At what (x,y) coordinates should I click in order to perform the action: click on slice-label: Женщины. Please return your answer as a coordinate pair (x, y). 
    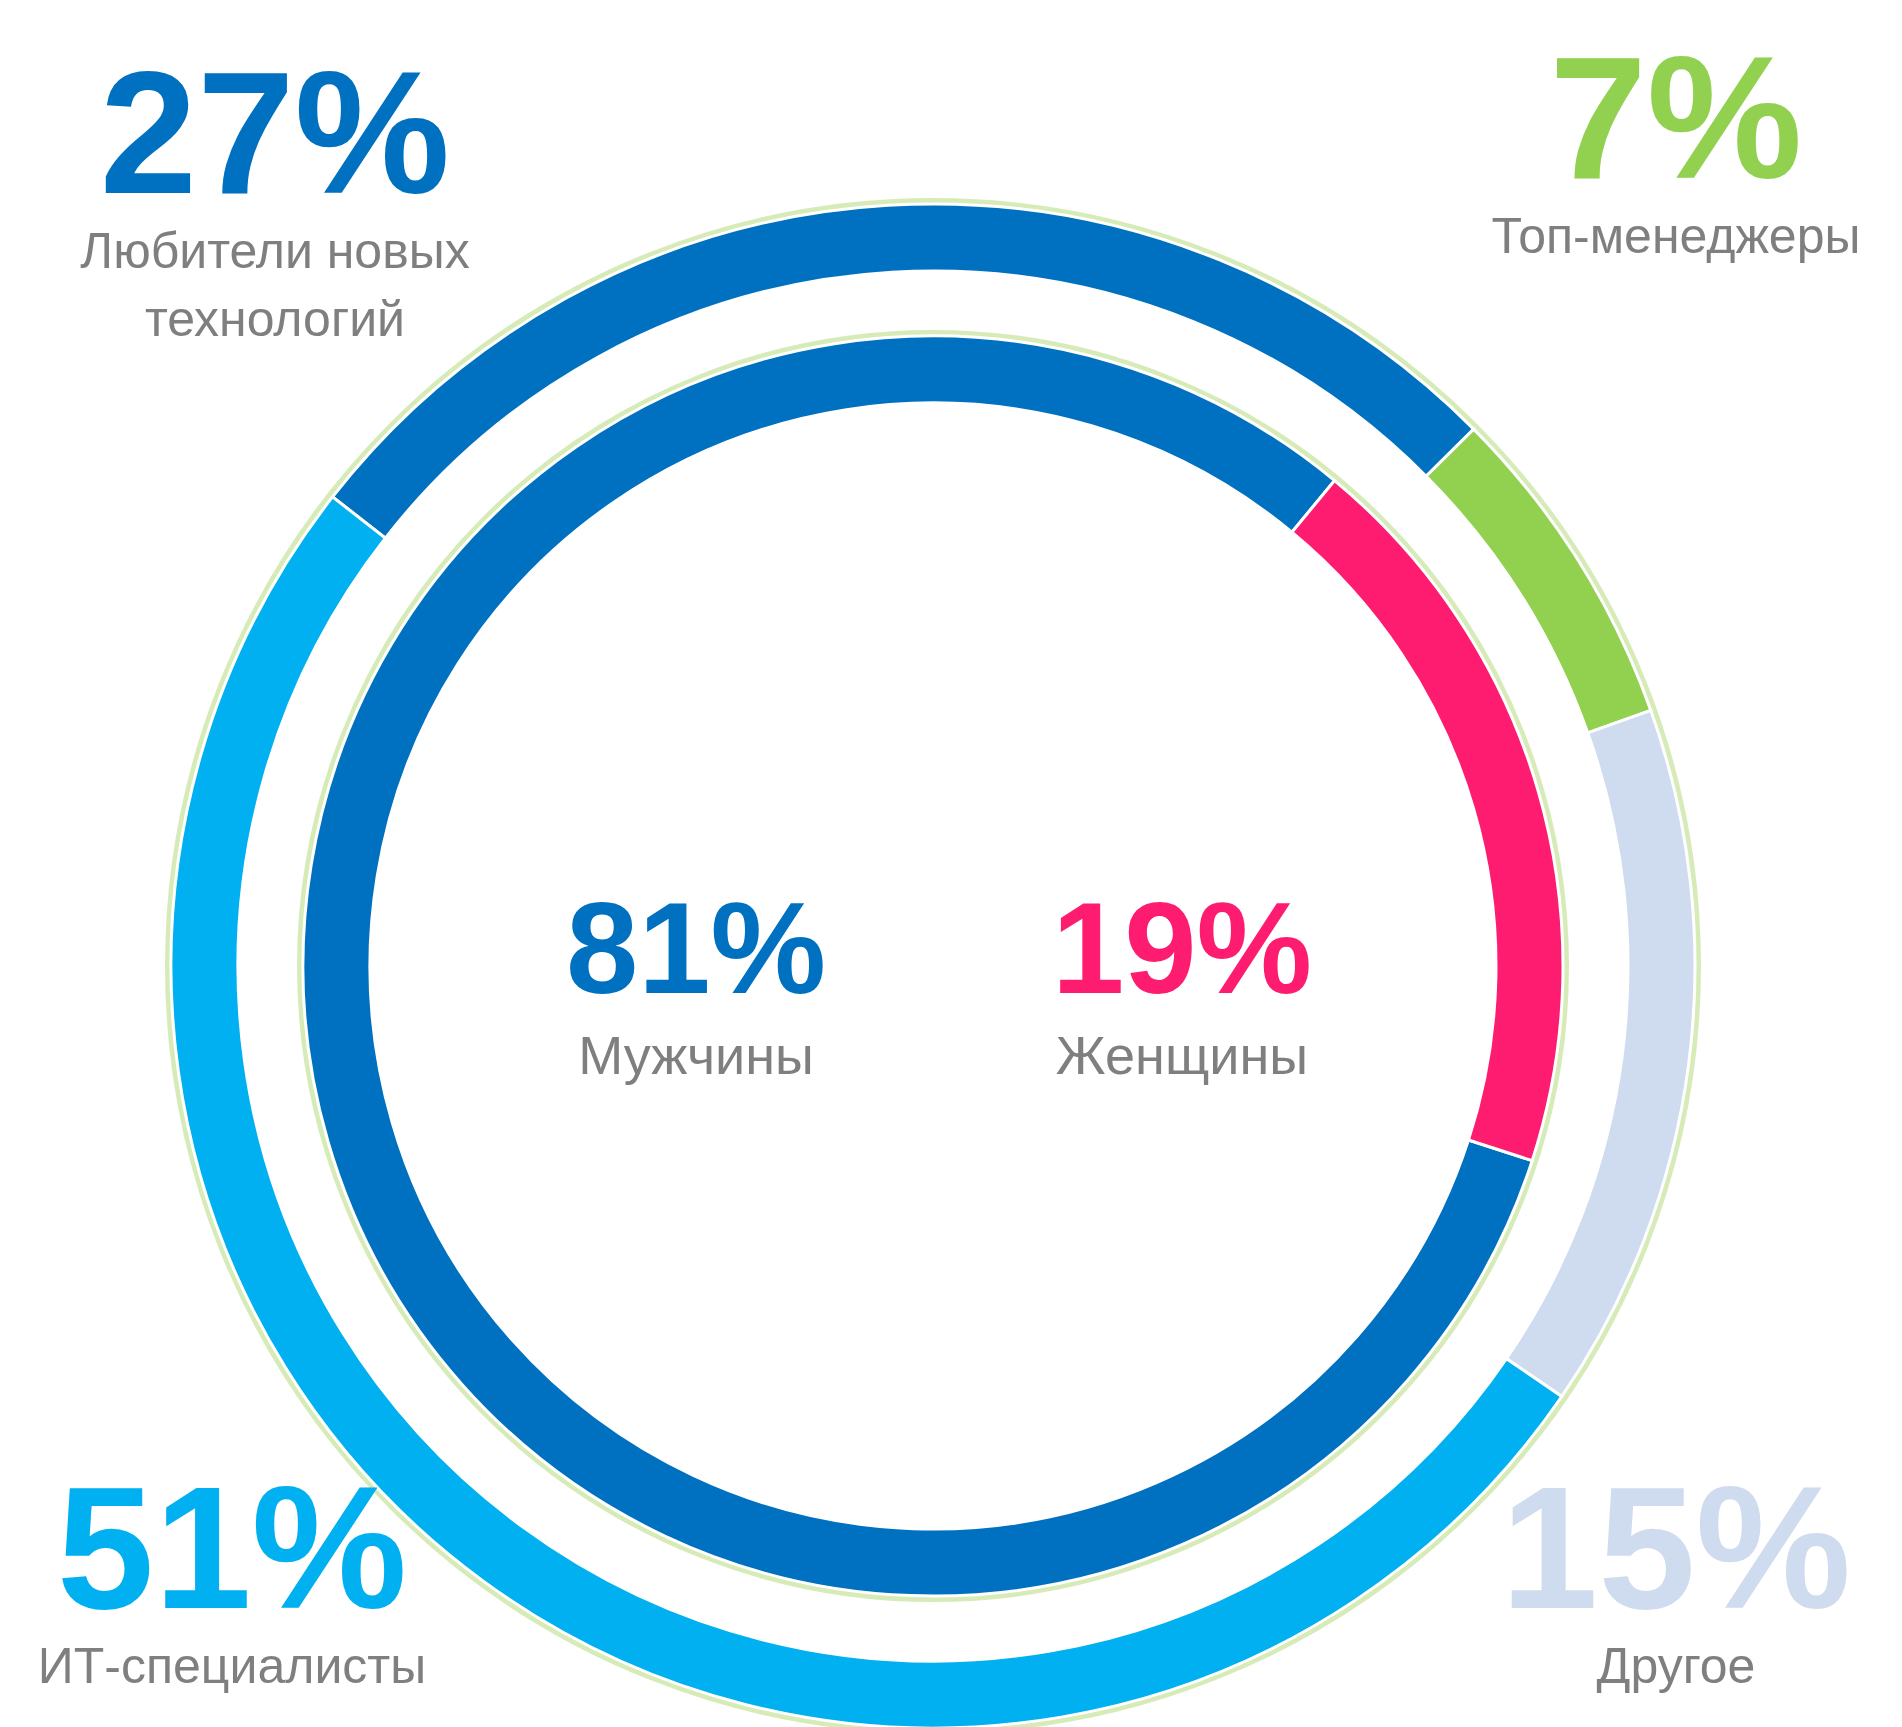
    Looking at the image, I should click on (1182, 1055).